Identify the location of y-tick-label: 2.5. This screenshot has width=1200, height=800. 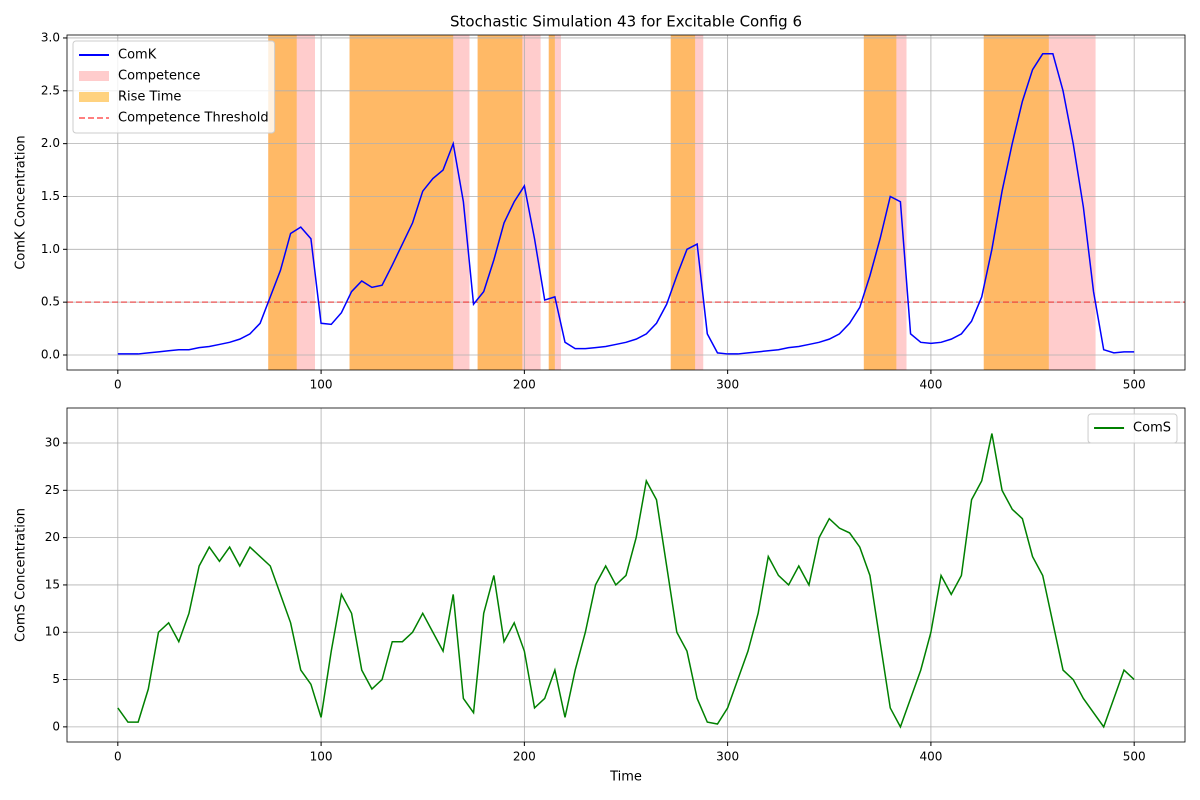
(50, 90).